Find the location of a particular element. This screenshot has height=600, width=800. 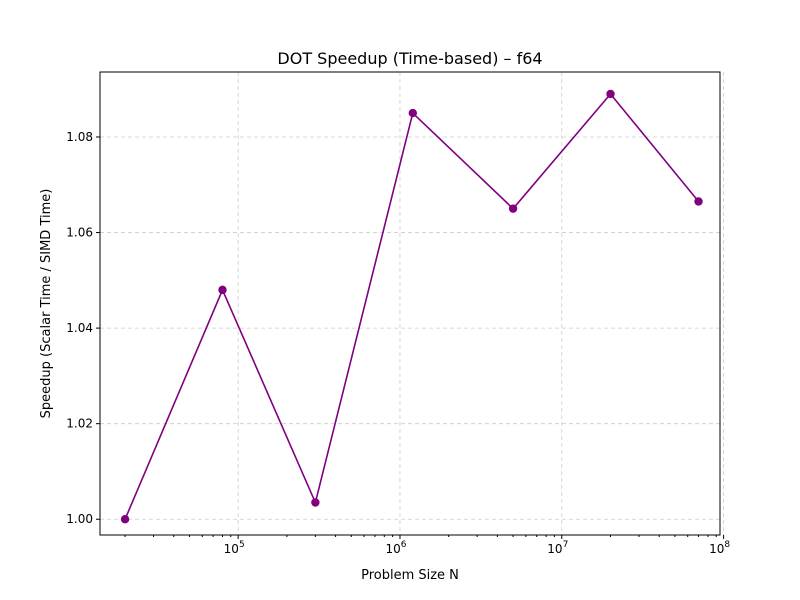

x-tick-label: 10⁸ is located at coordinates (719, 548).